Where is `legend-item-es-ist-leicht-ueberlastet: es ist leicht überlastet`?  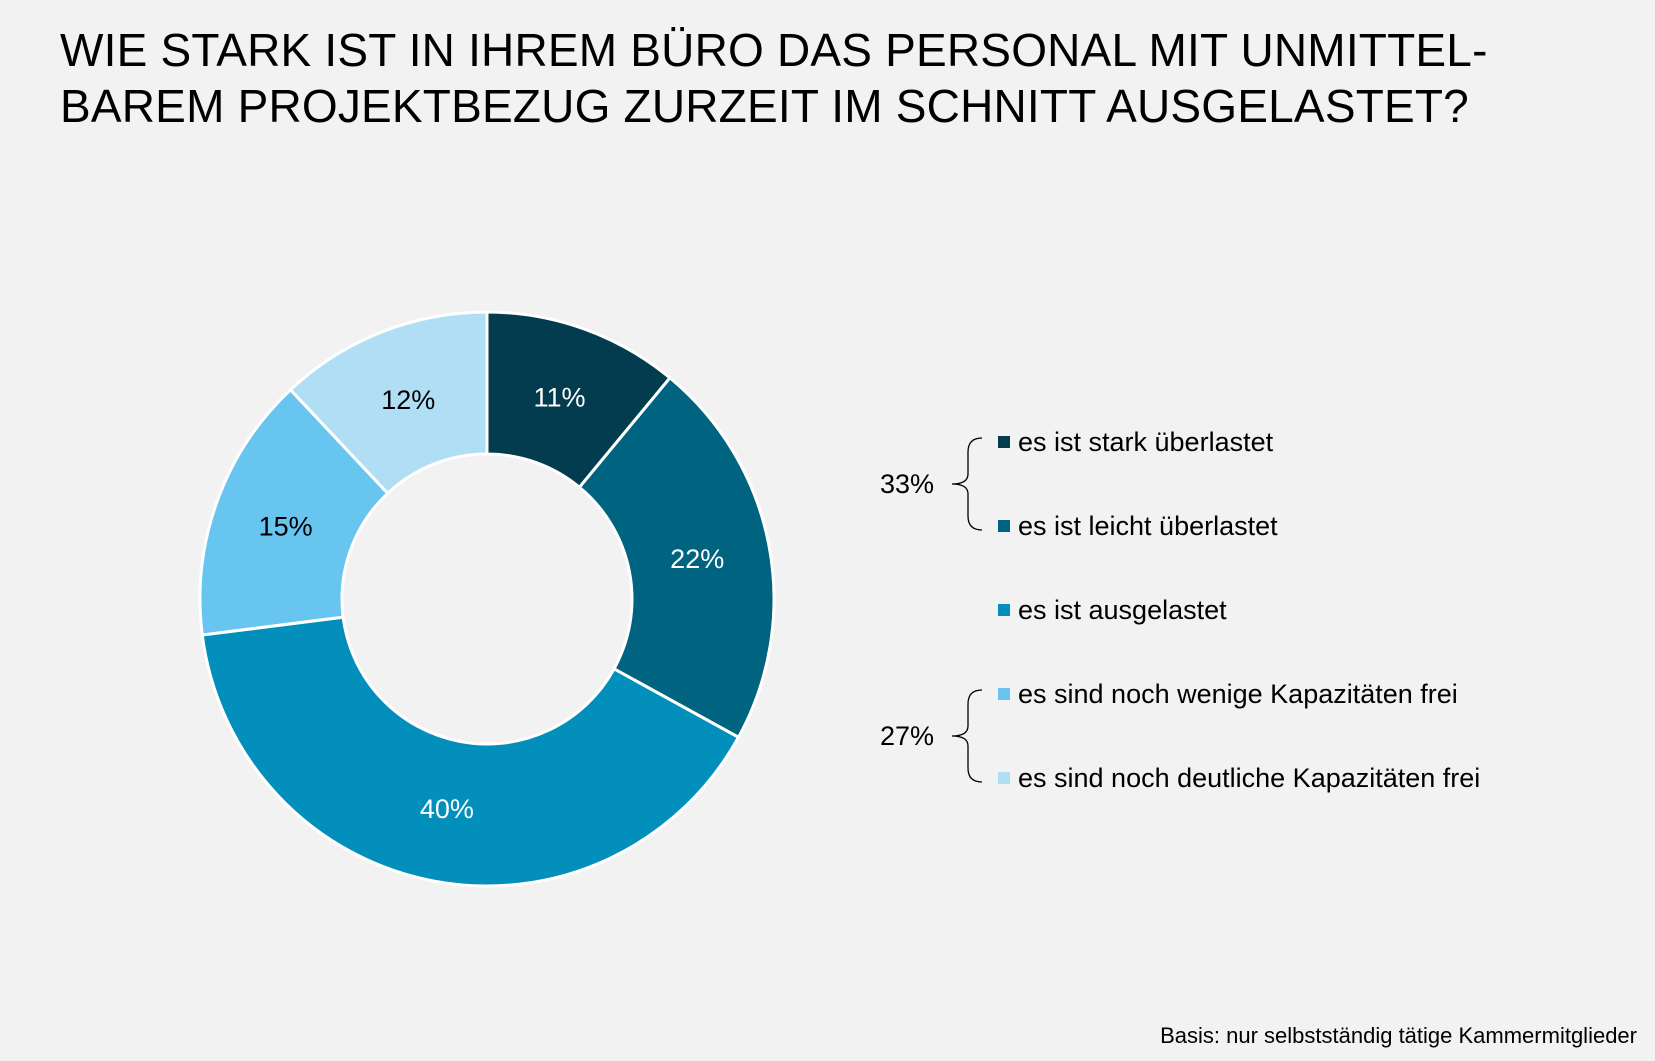
legend-item-es-ist-leicht-ueberlastet: es ist leicht überlastet is located at coordinates (1138, 526).